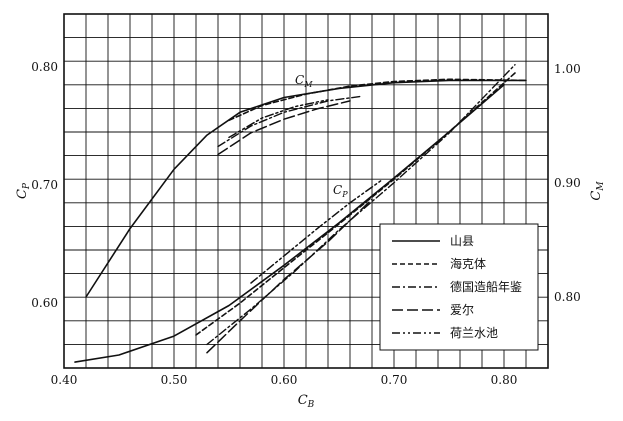  What do you see at coordinates (567, 297) in the screenshot?
I see `y-right-tick-label: 0.80` at bounding box center [567, 297].